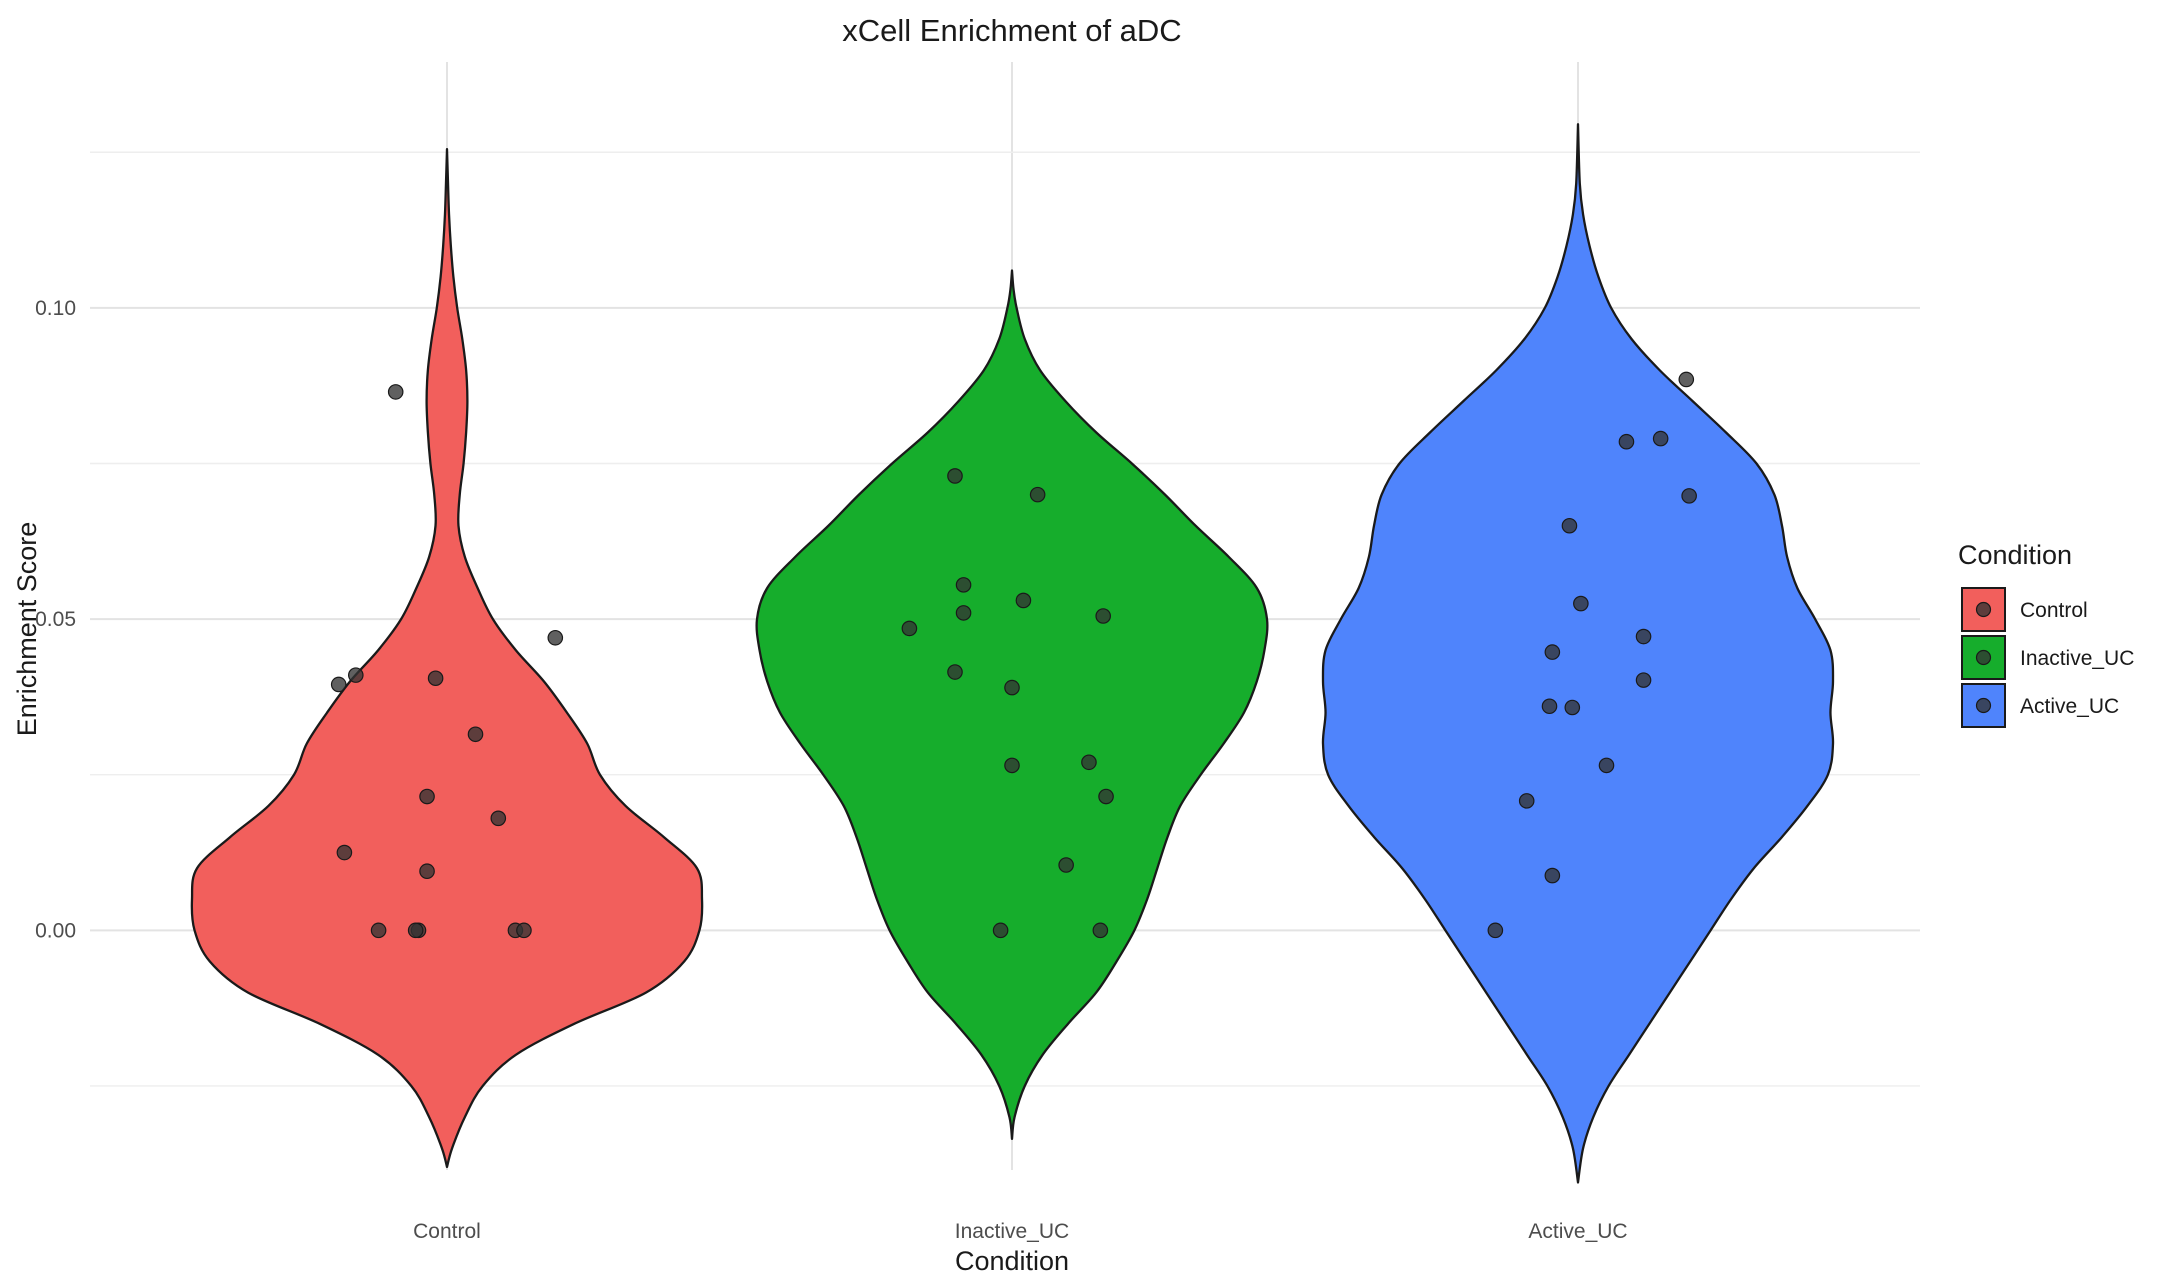 The width and height of the screenshot is (2172, 1284). What do you see at coordinates (1012, 1231) in the screenshot?
I see `x-tick-label: Inactive_UC` at bounding box center [1012, 1231].